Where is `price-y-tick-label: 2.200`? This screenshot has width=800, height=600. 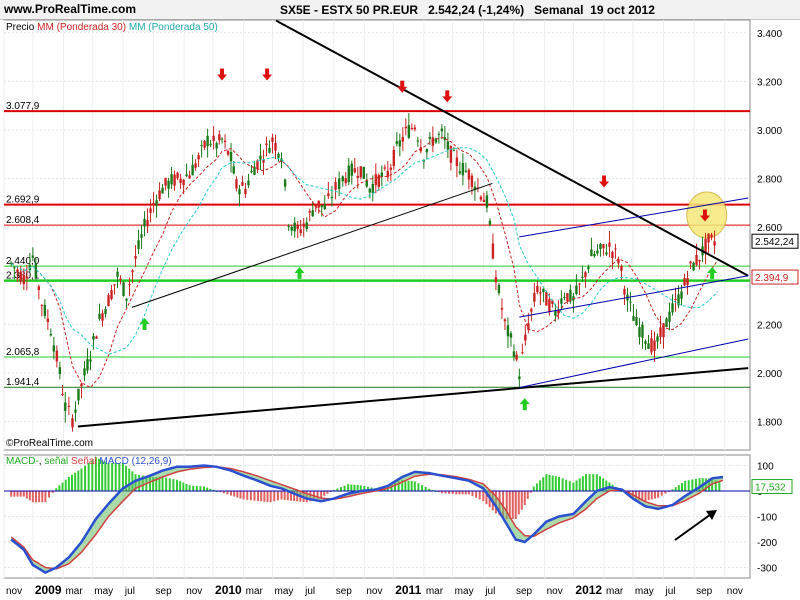 price-y-tick-label: 2.200 is located at coordinates (769, 325).